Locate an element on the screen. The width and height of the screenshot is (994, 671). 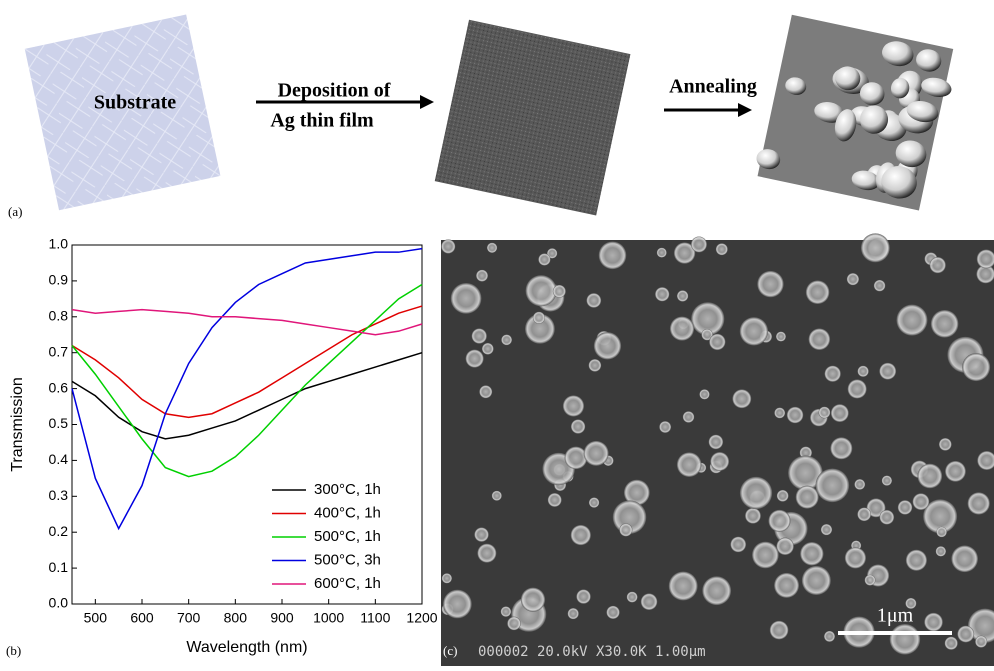
legend-label: 500°C, 1h is located at coordinates (347, 536).